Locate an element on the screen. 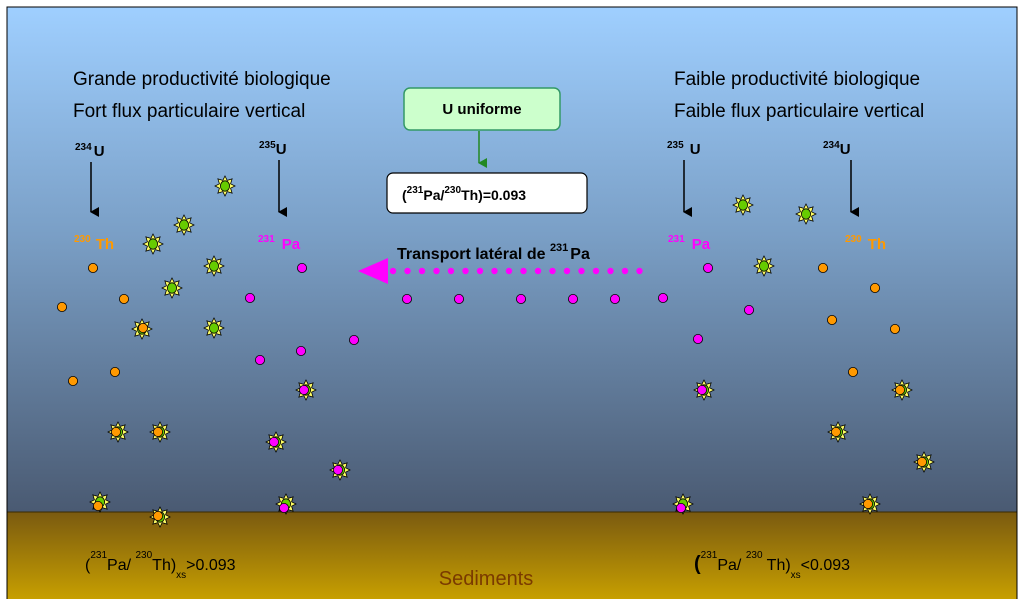 The width and height of the screenshot is (1024, 604). left-th230-label: 230 Th is located at coordinates (94, 243).